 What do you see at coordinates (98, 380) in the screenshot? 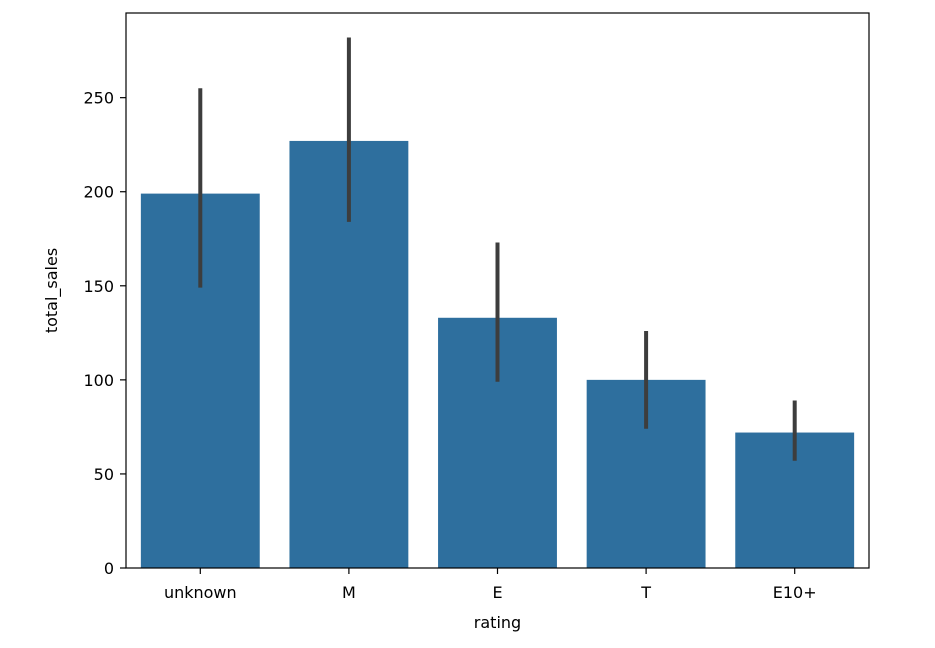
I see `y-tick-label: 100` at bounding box center [98, 380].